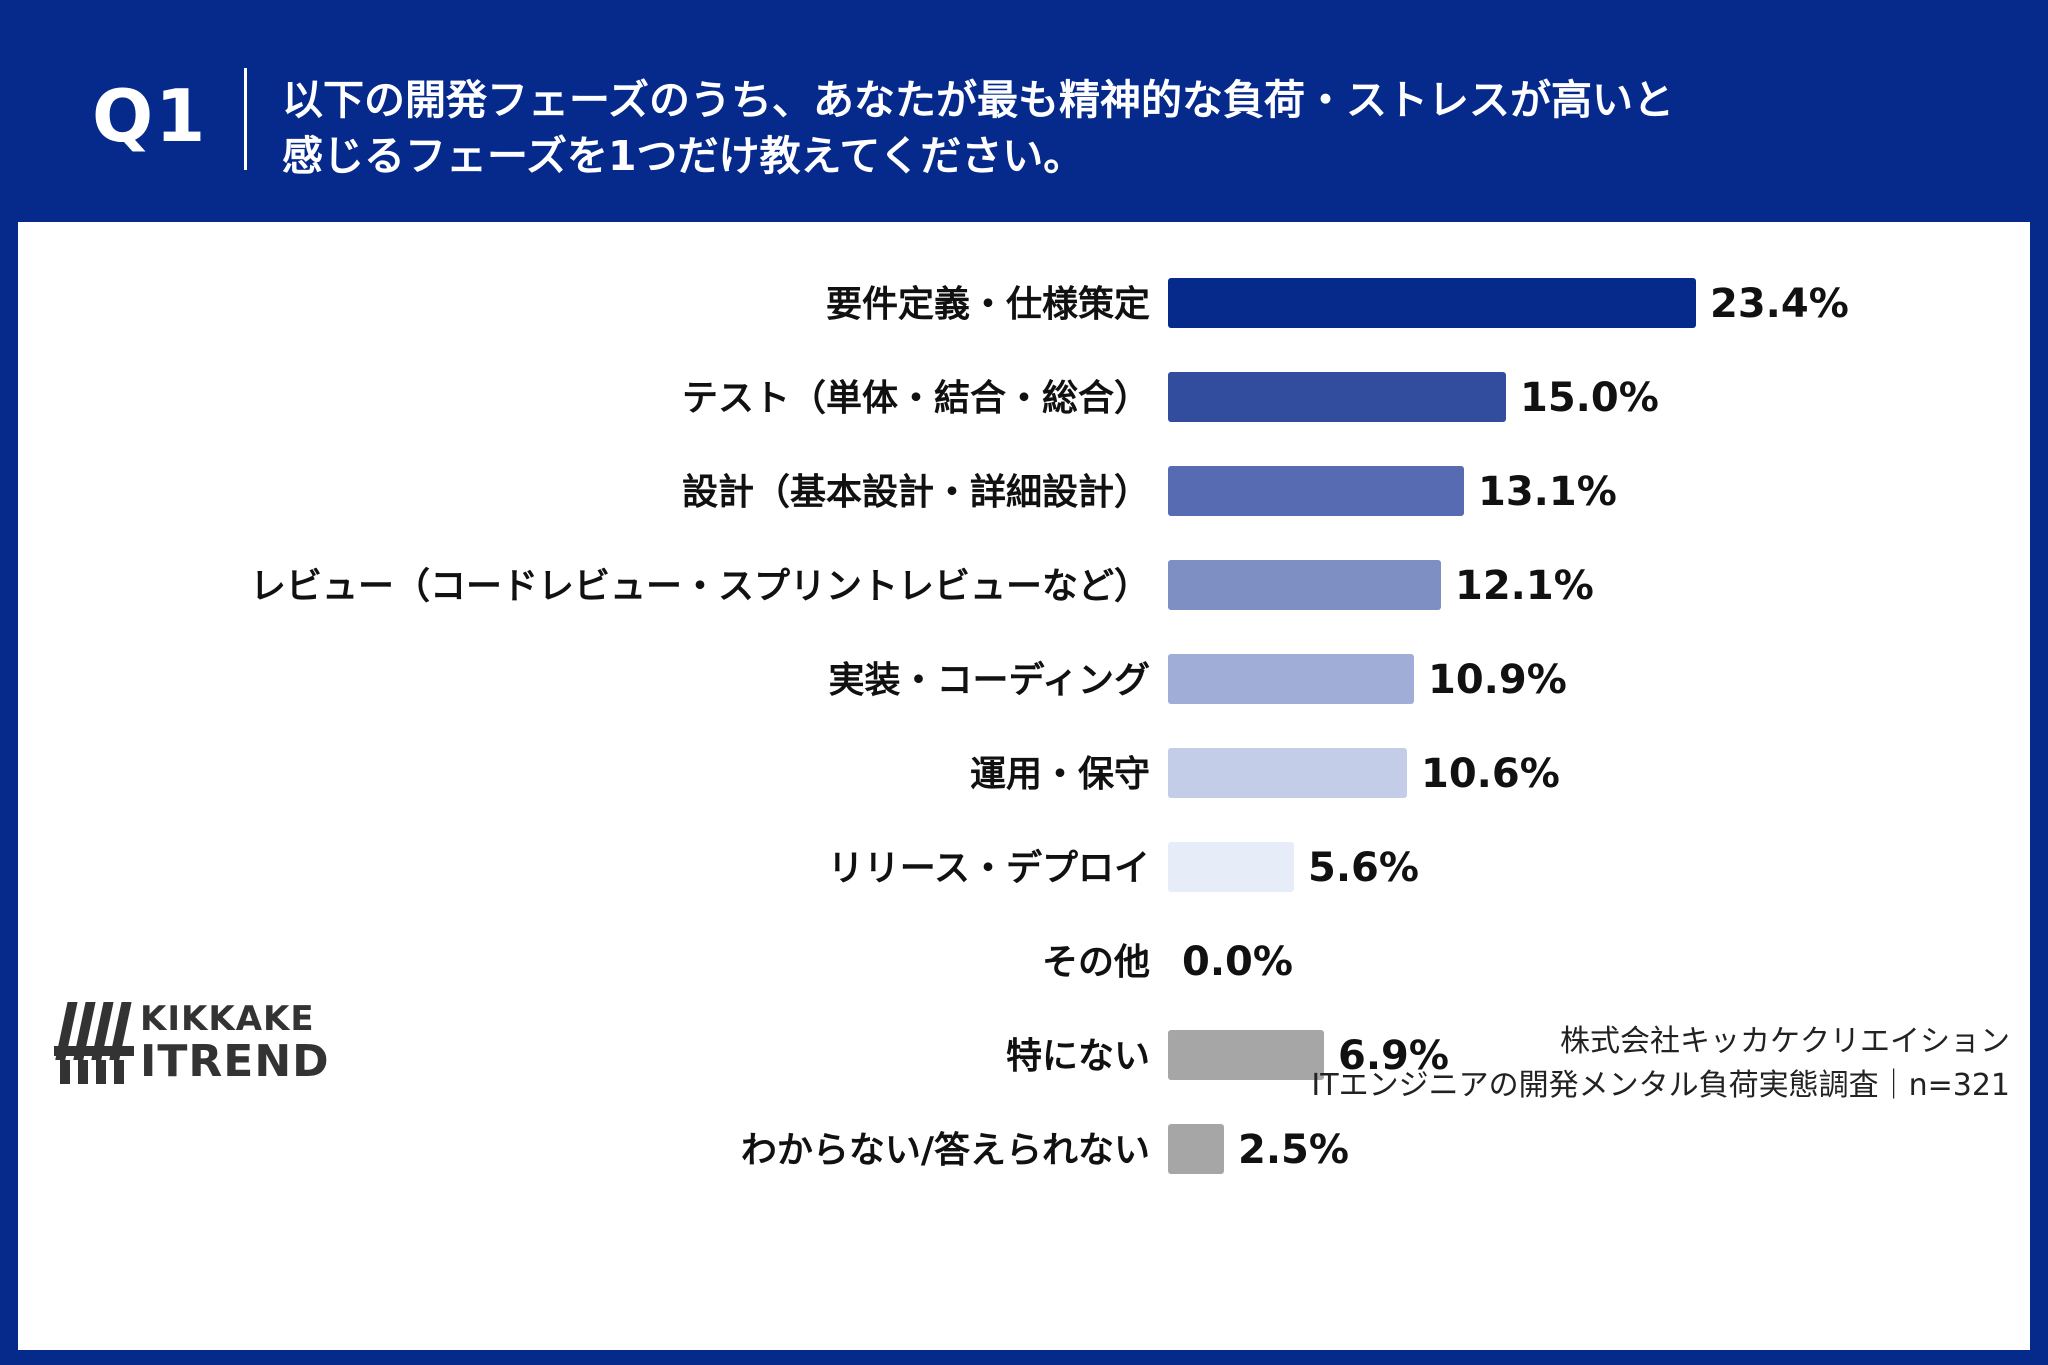 Image resolution: width=2048 pixels, height=1365 pixels. I want to click on category-label: 設計（基本設計・詳細設計）, so click(916, 492).